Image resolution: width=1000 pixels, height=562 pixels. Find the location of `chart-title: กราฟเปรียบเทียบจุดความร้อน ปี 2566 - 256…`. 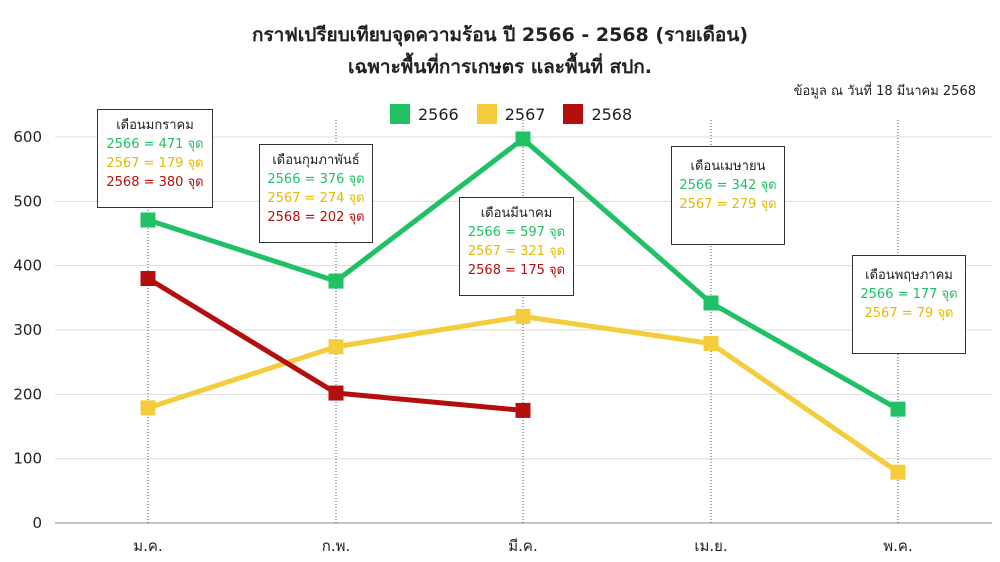

chart-title: กราฟเปรียบเทียบจุดความร้อน ปี 2566 - 256… is located at coordinates (500, 35).